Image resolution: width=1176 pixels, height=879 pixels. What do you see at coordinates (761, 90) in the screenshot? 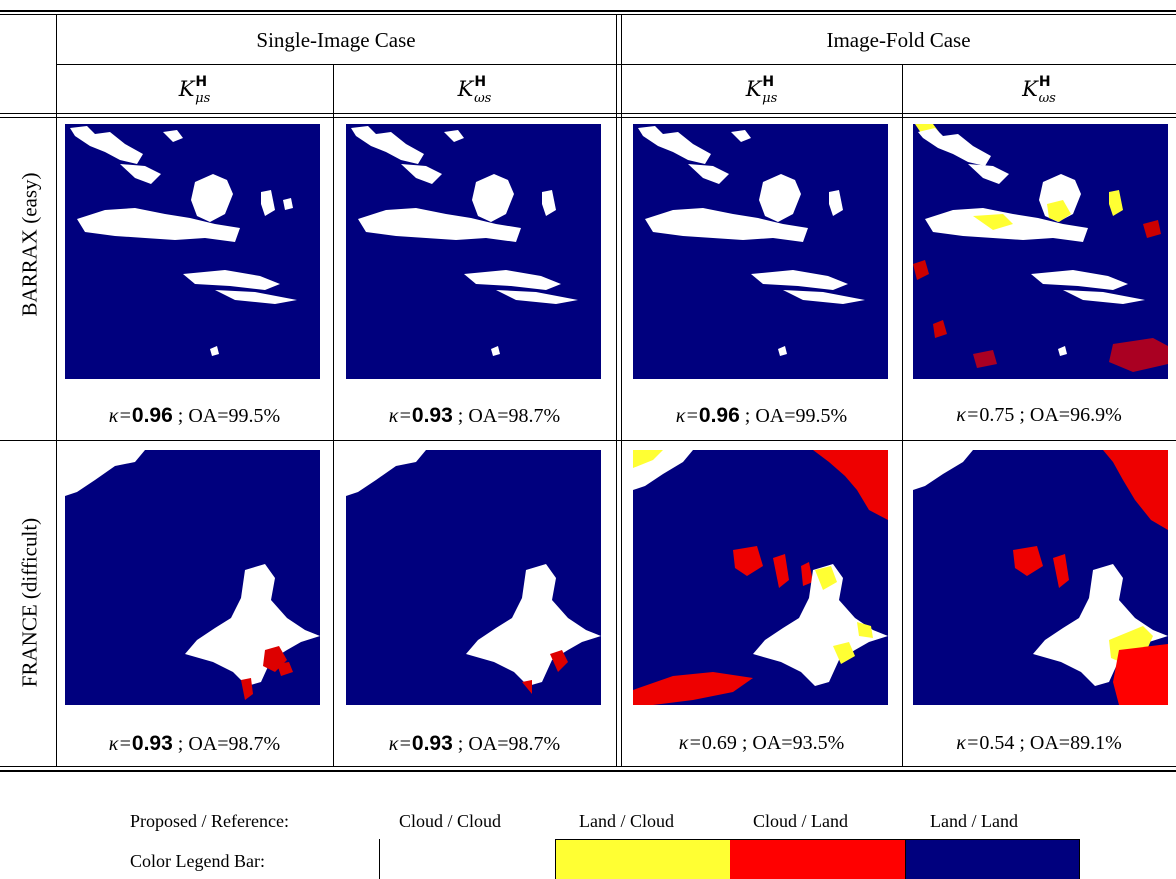
I see `kernel-label-3: KHμs` at bounding box center [761, 90].